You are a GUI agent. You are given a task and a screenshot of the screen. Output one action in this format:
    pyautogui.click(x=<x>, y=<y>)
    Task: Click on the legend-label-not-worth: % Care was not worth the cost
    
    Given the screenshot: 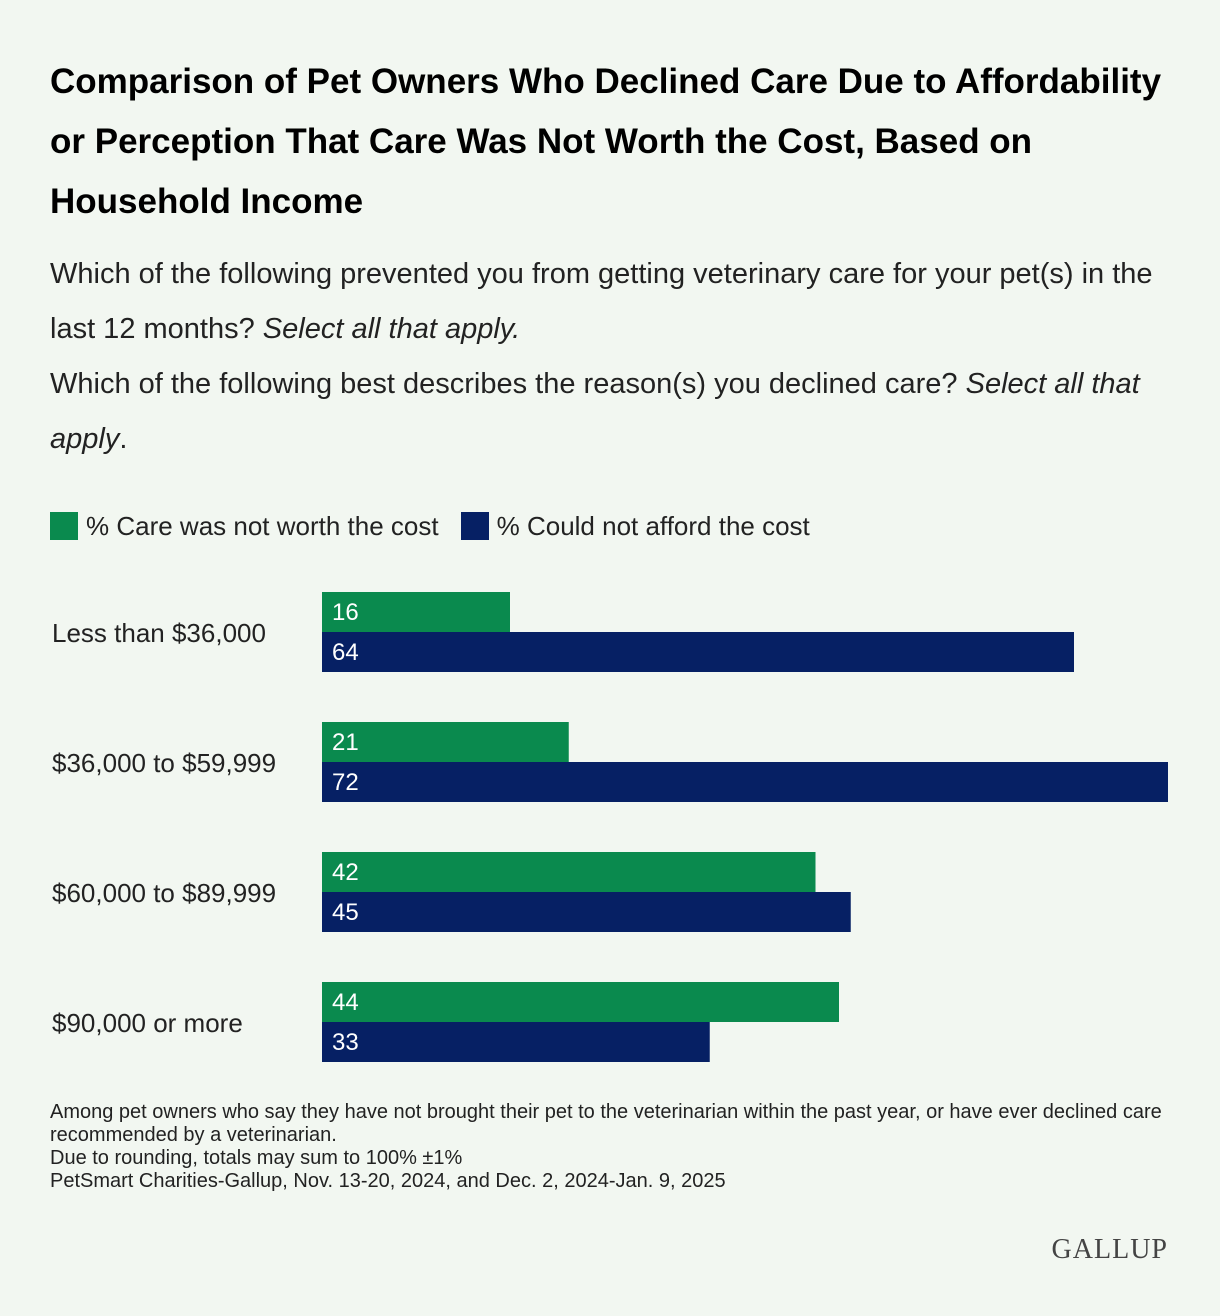 What is the action you would take?
    pyautogui.click(x=262, y=525)
    